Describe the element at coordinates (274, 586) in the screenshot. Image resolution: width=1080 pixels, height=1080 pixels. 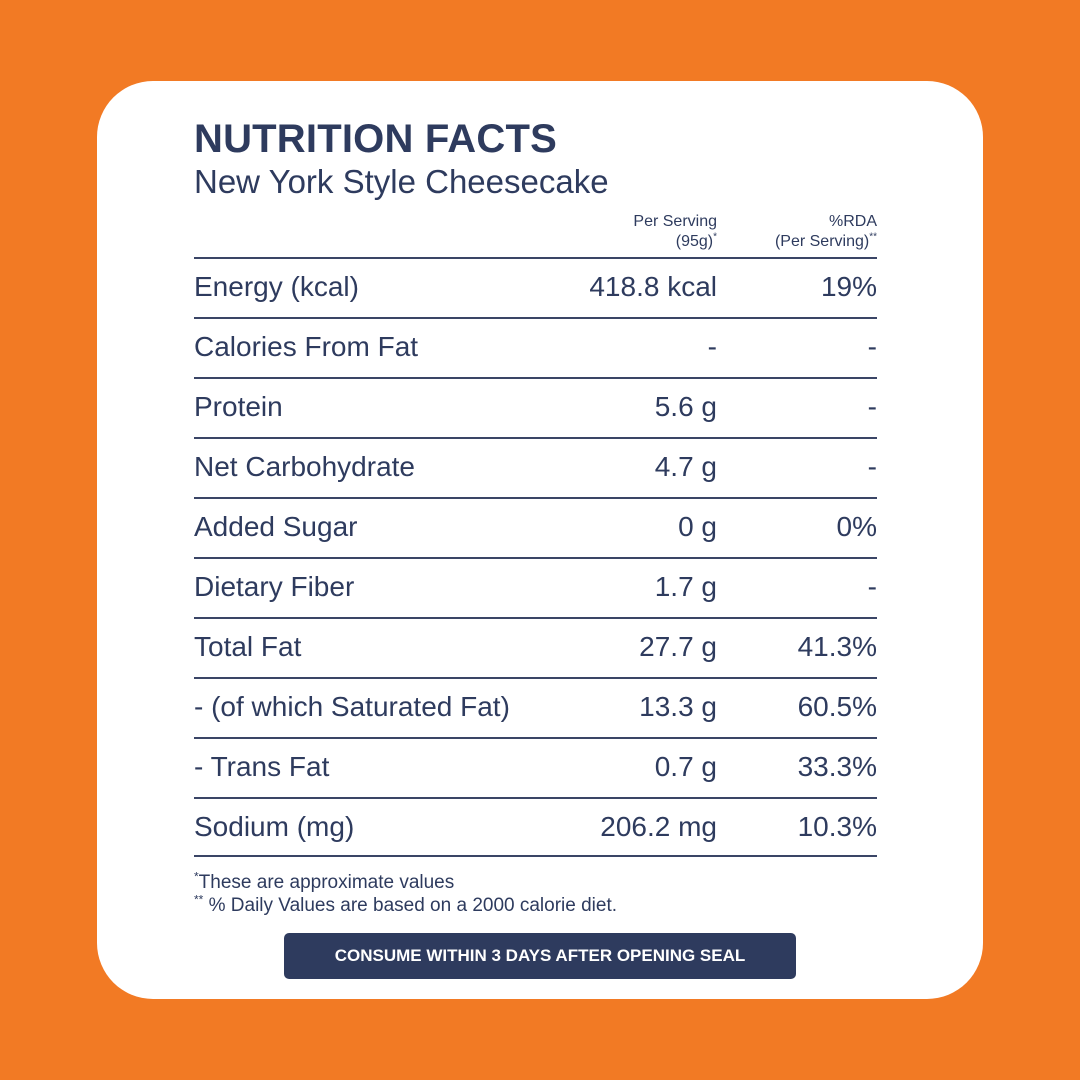
I see `nutrient-label: Dietary Fiber` at that location.